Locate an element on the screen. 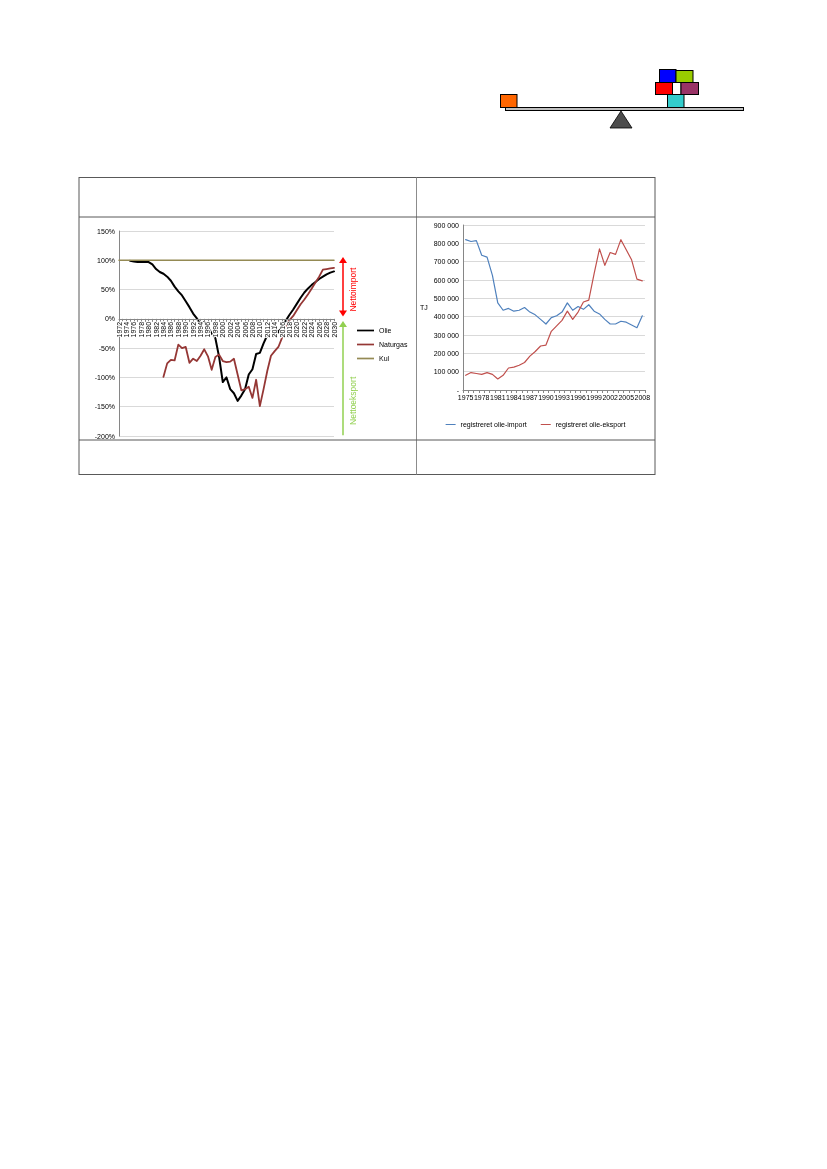  text: Nettoeksport is located at coordinates (353, 400).